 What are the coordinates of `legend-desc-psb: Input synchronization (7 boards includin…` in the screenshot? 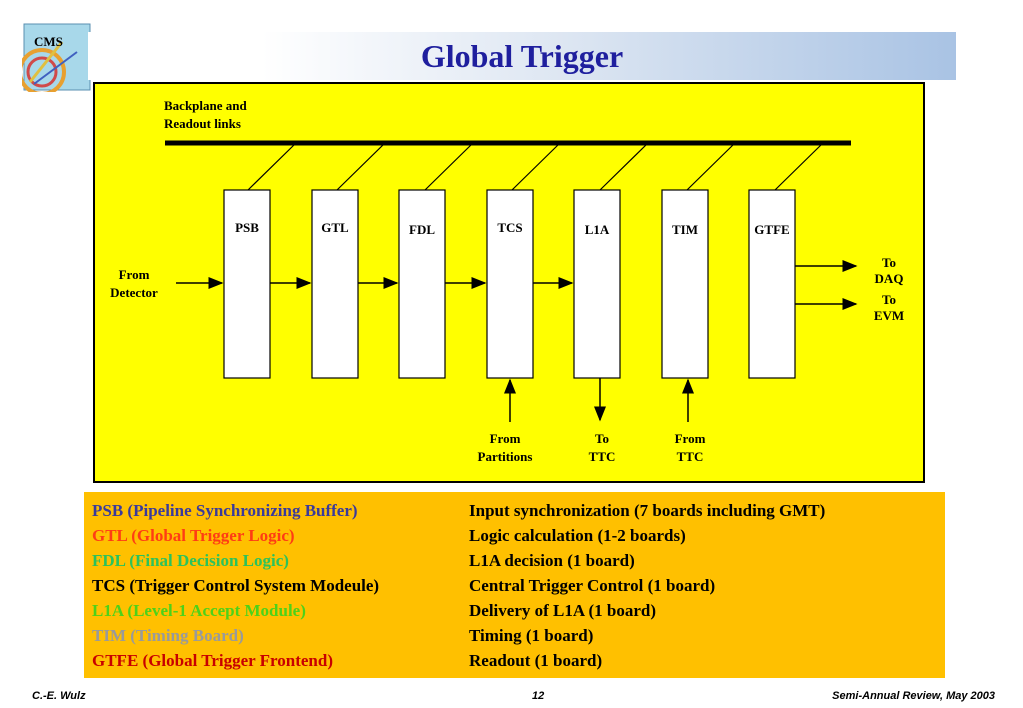 It's located at (647, 510).